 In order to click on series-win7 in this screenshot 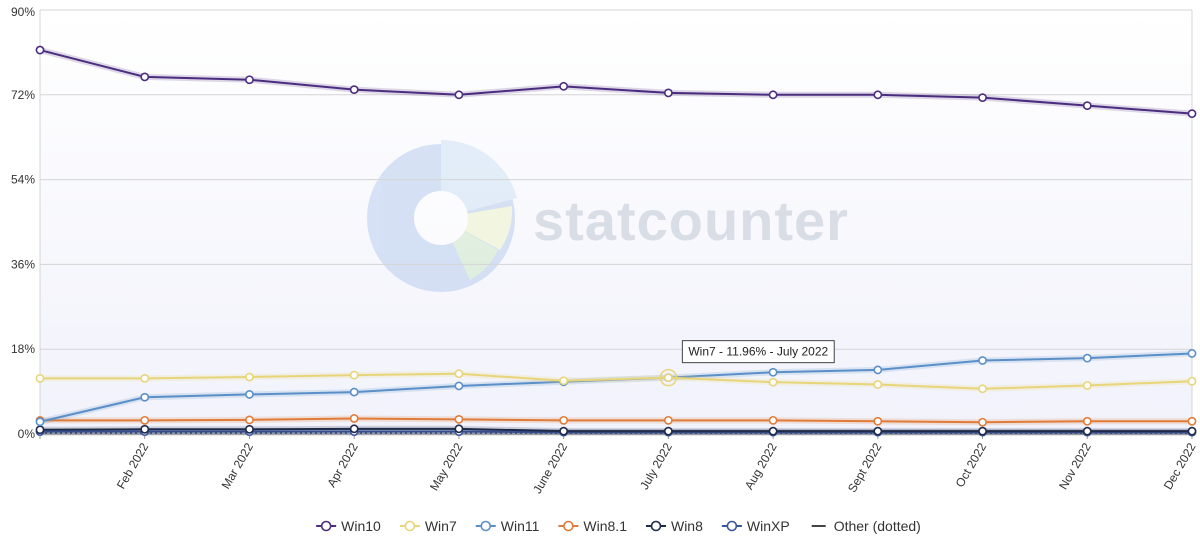, I will do `click(616, 381)`.